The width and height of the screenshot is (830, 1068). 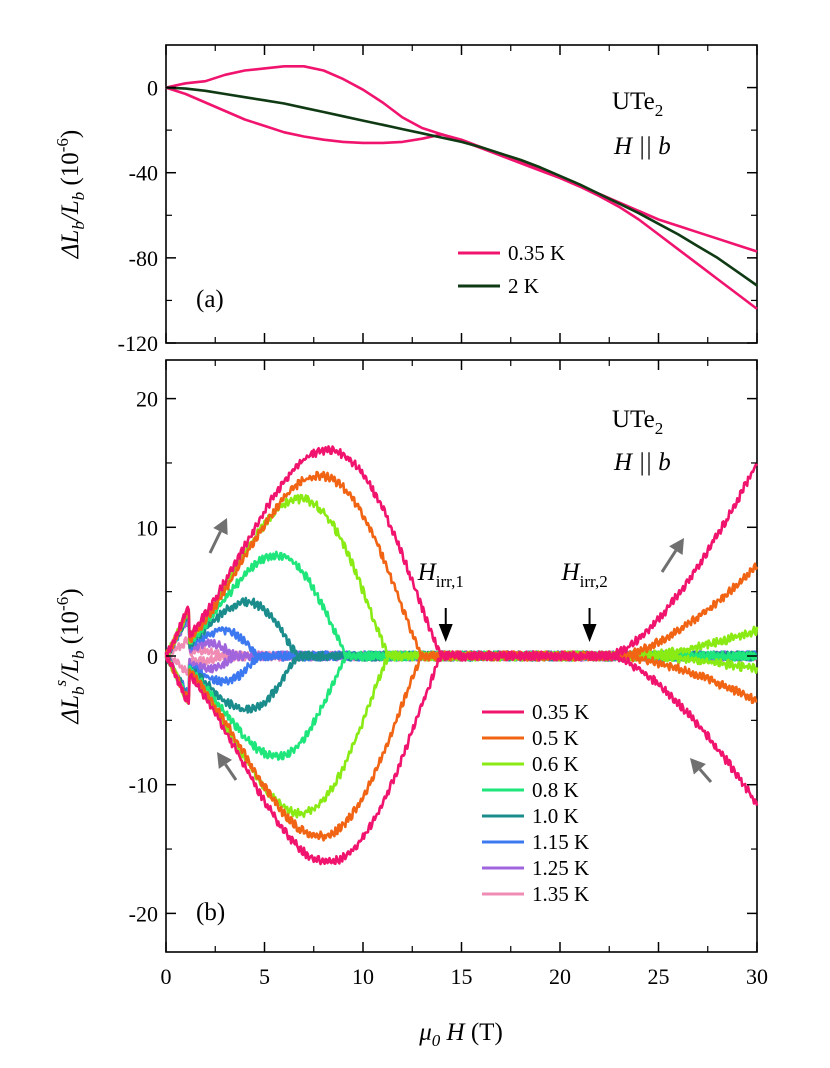 What do you see at coordinates (555, 816) in the screenshot?
I see `legend-b-label-4: 1.0 K` at bounding box center [555, 816].